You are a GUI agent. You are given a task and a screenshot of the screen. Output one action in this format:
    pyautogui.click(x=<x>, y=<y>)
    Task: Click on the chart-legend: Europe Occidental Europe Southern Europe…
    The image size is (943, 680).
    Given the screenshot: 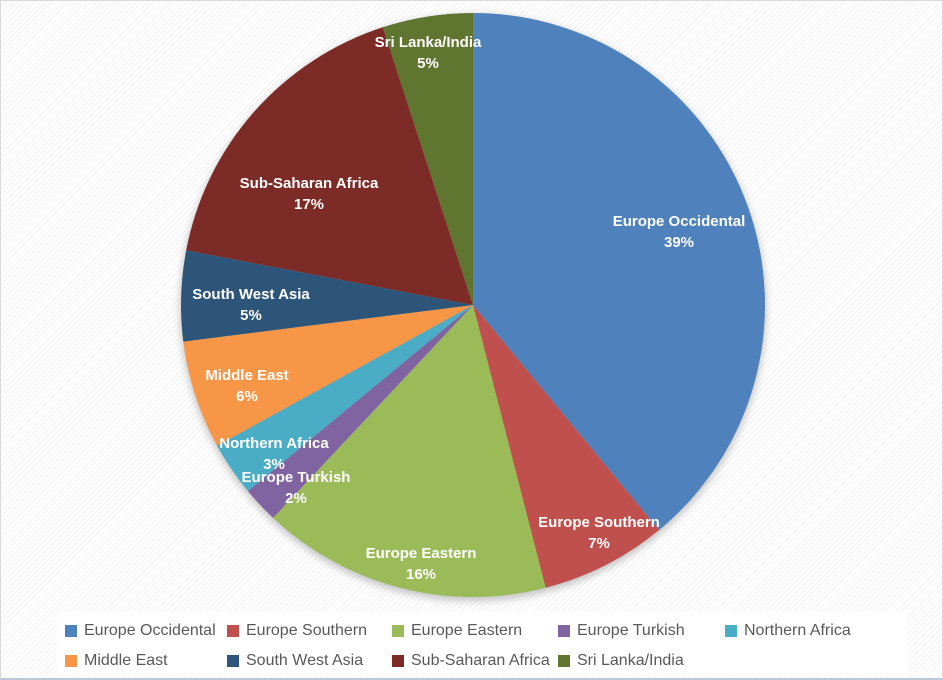 What is the action you would take?
    pyautogui.click(x=482, y=644)
    